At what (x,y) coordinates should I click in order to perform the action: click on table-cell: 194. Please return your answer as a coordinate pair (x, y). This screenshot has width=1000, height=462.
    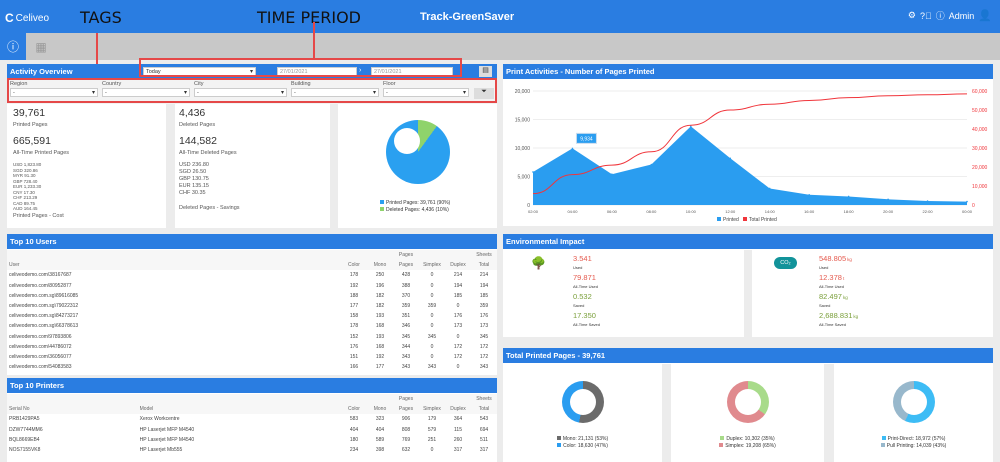
    Looking at the image, I should click on (458, 285).